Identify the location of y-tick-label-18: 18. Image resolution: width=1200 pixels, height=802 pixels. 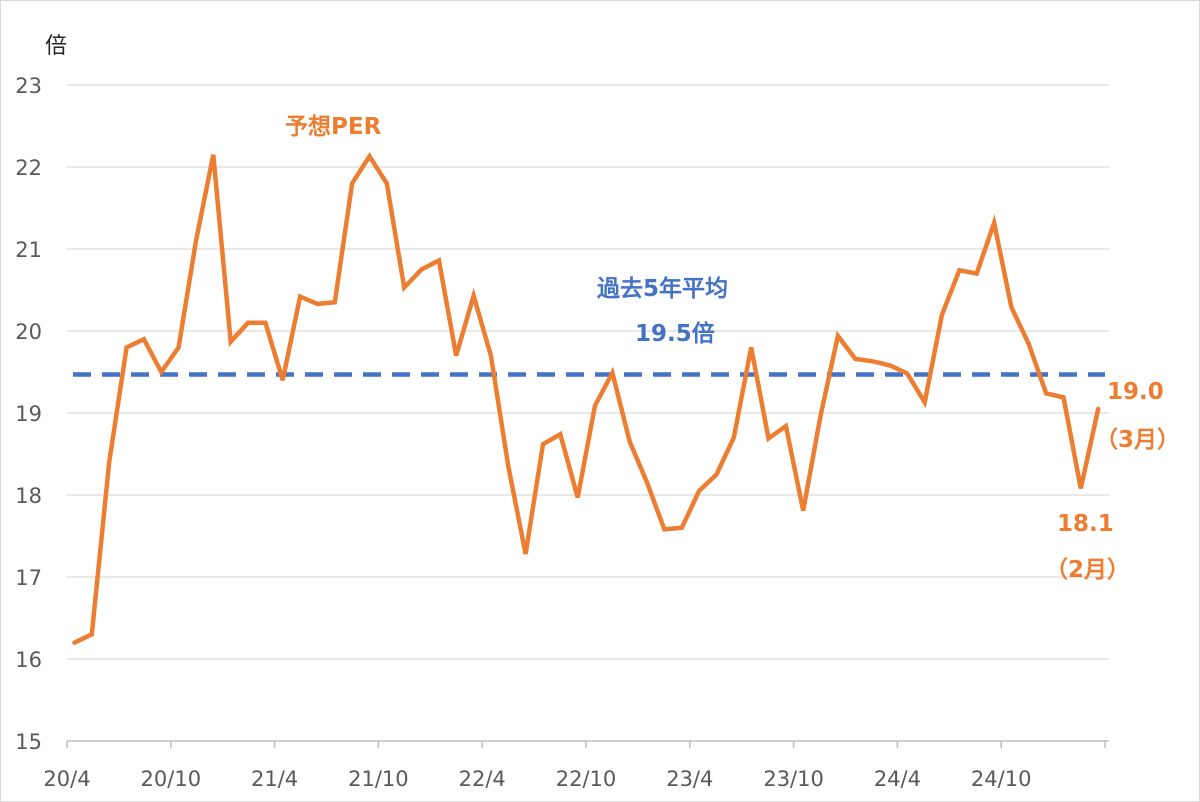
(28, 496).